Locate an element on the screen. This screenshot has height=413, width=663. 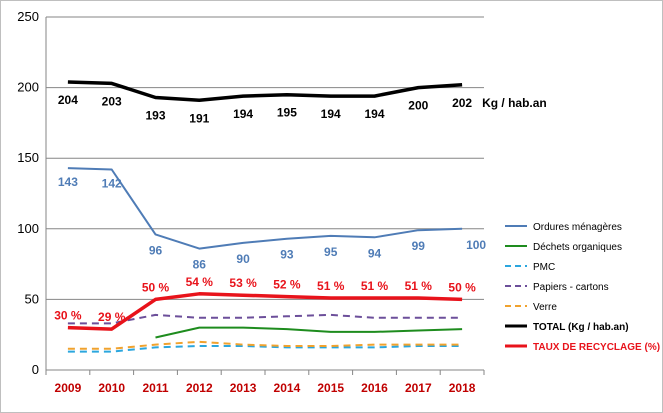
total-unit-label: Kg / hab.an is located at coordinates (514, 103).